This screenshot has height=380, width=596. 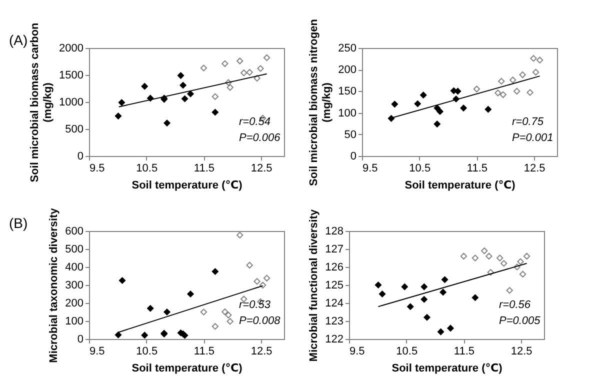 What do you see at coordinates (334, 268) in the screenshot?
I see `y-tick-label: 126` at bounding box center [334, 268].